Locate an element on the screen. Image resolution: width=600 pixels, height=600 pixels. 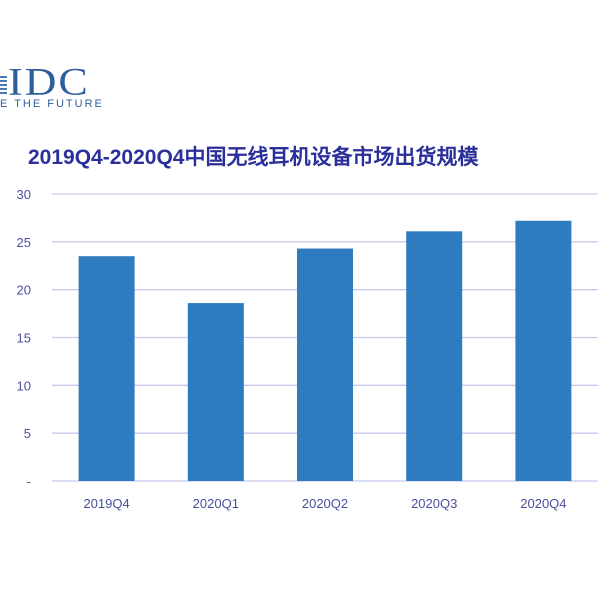
idc-logo: IDC E THE FUTURE is located at coordinates (55, 86).